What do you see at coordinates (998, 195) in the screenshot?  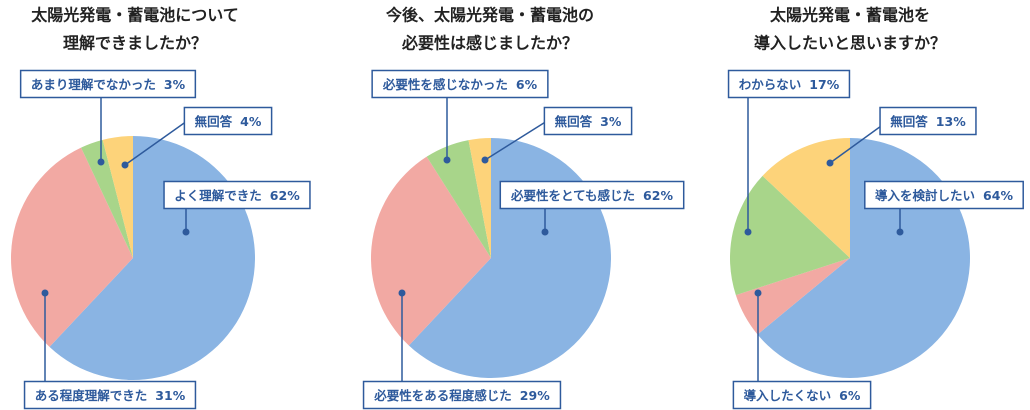 I see `value-label: 64%` at bounding box center [998, 195].